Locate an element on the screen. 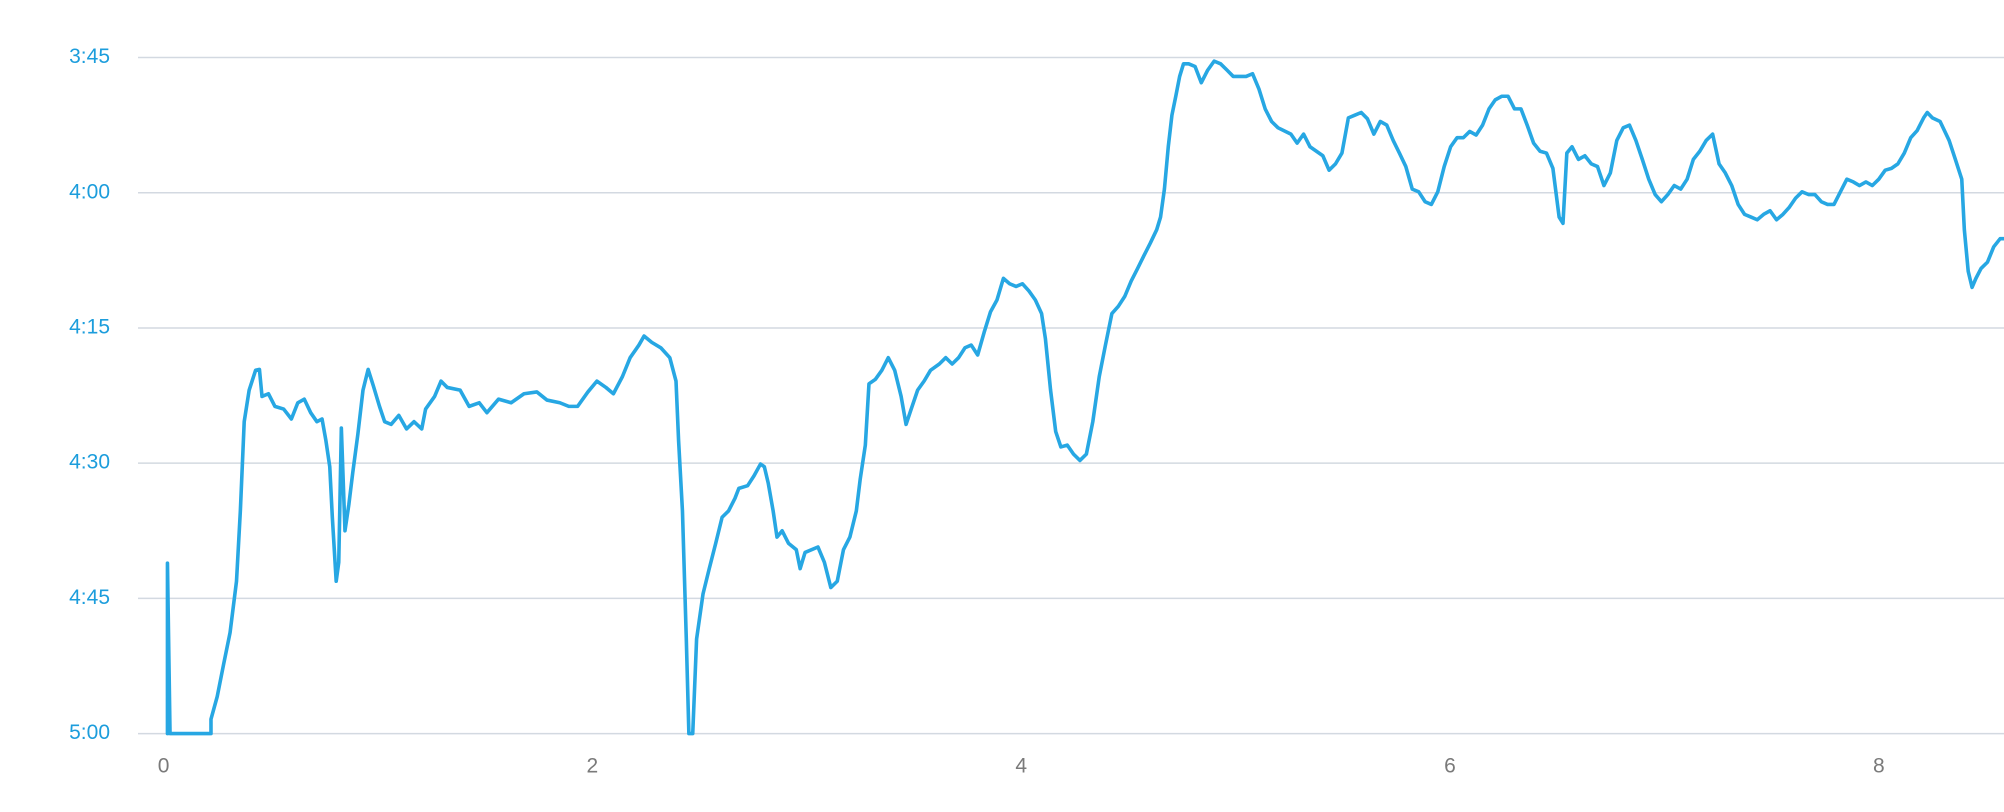  y-tick-label: 4:15 is located at coordinates (89, 326).